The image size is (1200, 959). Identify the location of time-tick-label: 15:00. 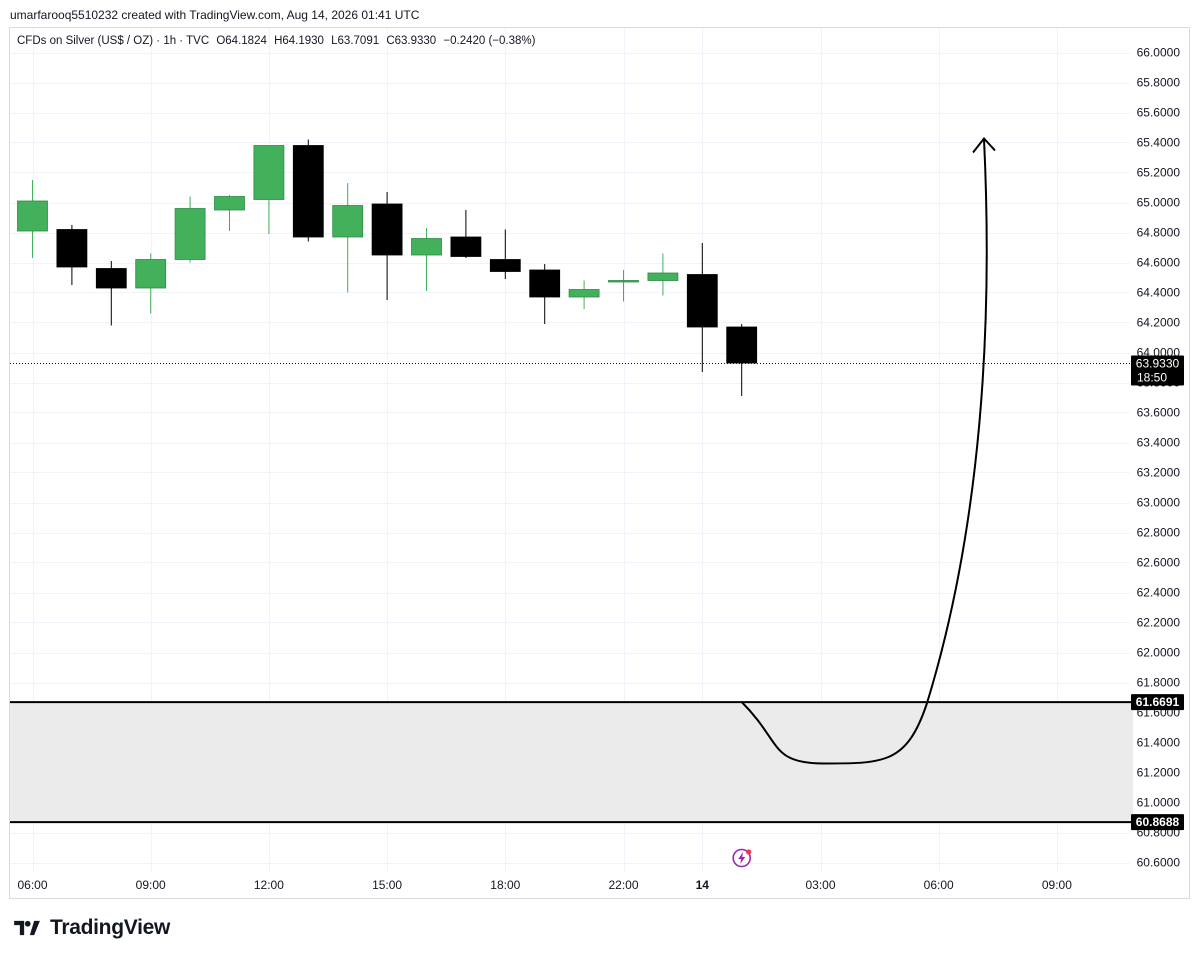
(387, 885).